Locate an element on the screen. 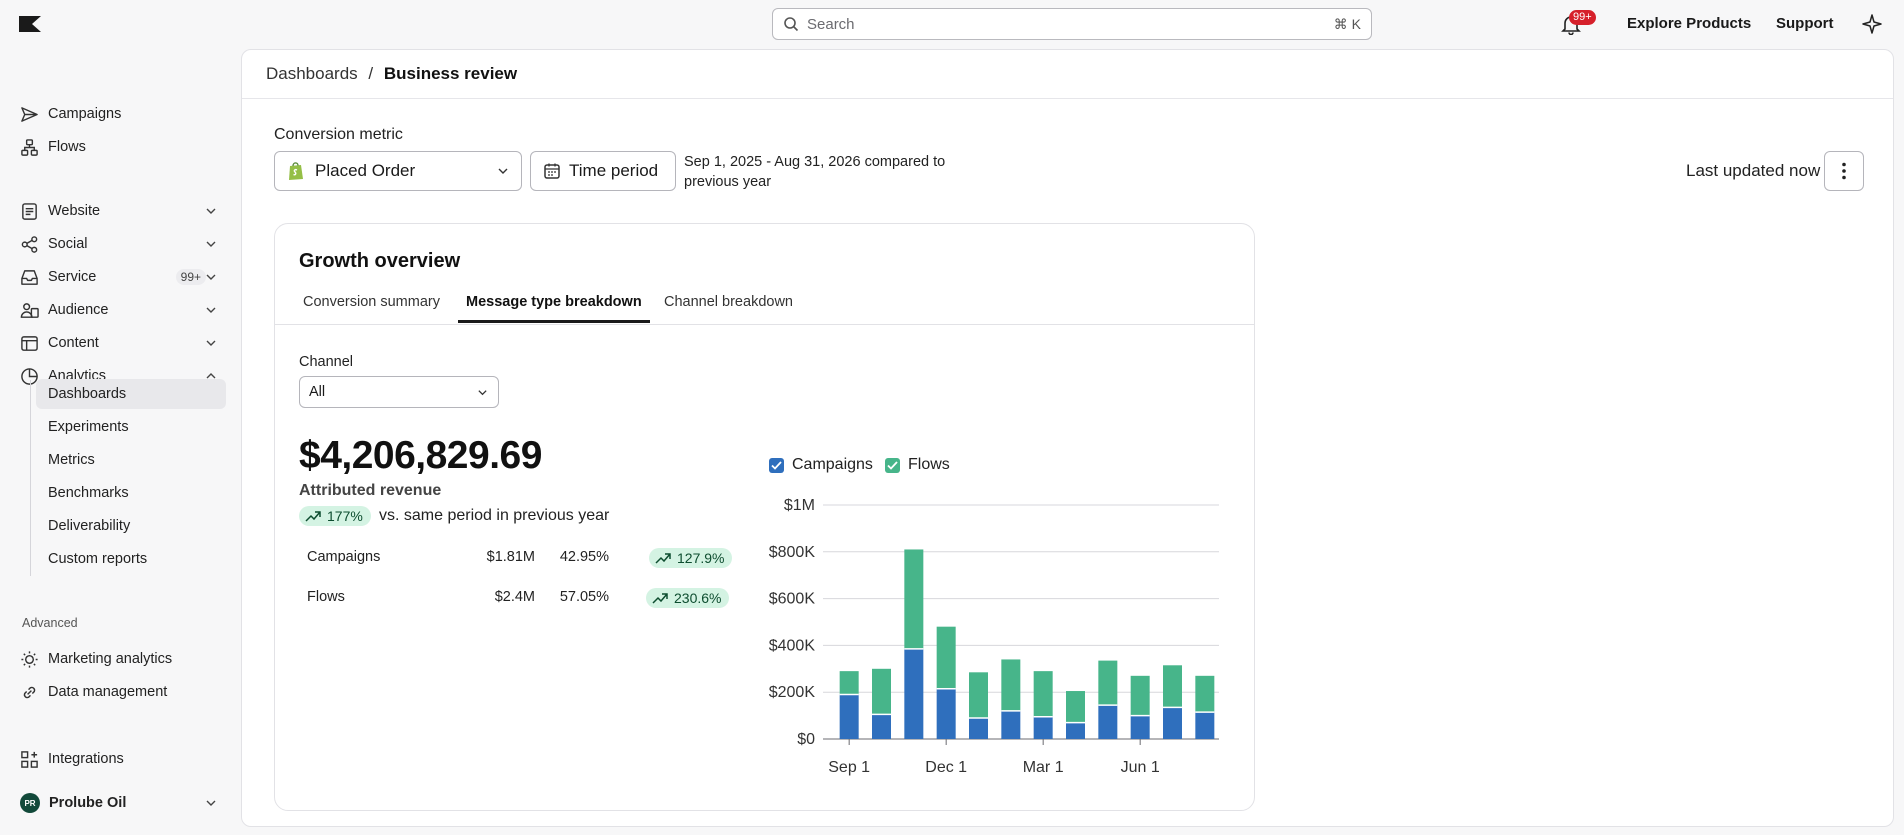 The image size is (1904, 835). search-input: Search ⌘ K is located at coordinates (1072, 24).